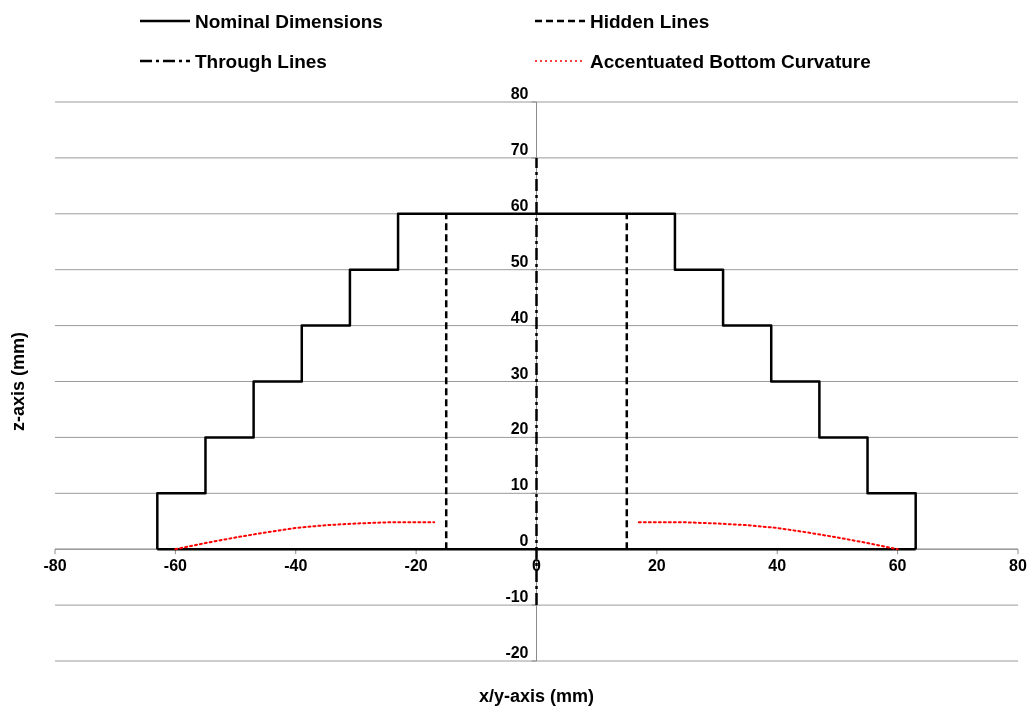  I want to click on legend-label: Hidden Lines, so click(650, 21).